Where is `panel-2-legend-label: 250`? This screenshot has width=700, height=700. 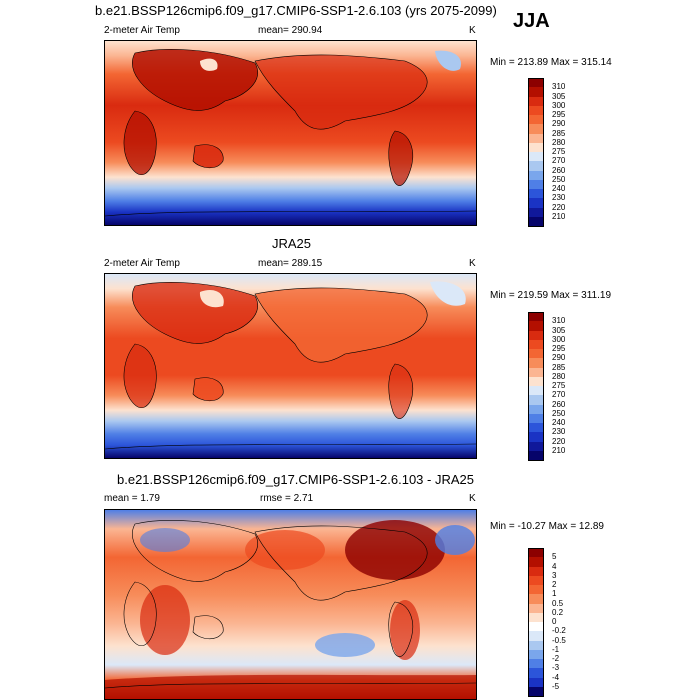 panel-2-legend-label: 250 is located at coordinates (559, 413).